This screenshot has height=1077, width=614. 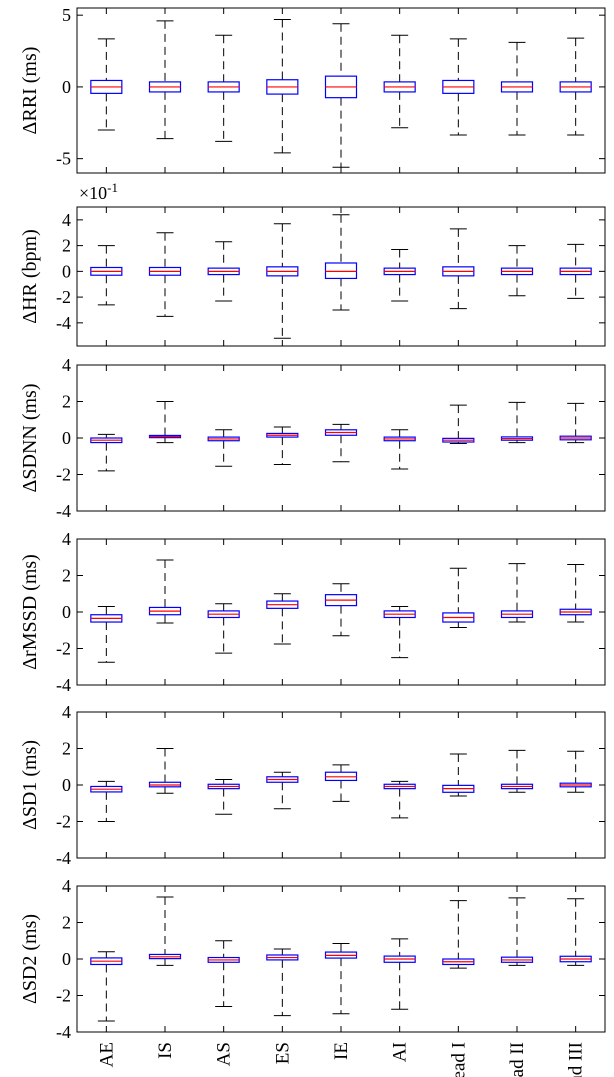 What do you see at coordinates (66, 15) in the screenshot?
I see `y-tick-label: 5` at bounding box center [66, 15].